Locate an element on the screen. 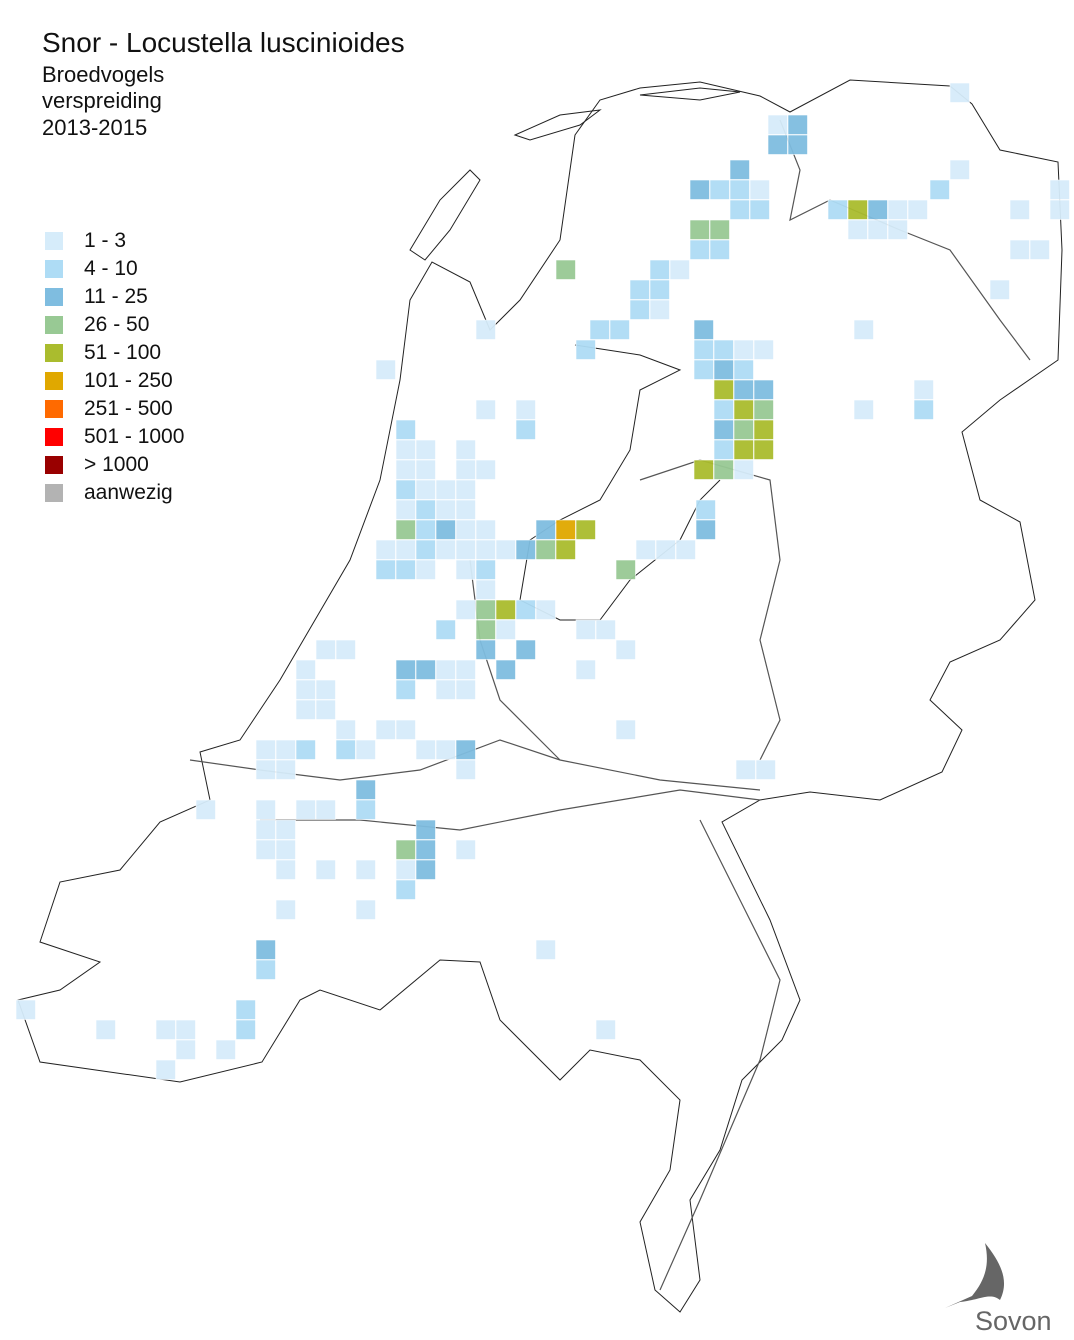  island is located at coordinates (557, 125).